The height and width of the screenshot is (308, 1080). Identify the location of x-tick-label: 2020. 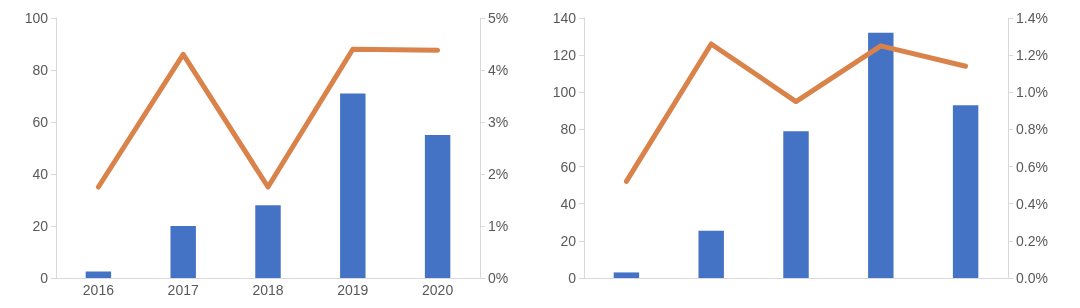
(438, 290).